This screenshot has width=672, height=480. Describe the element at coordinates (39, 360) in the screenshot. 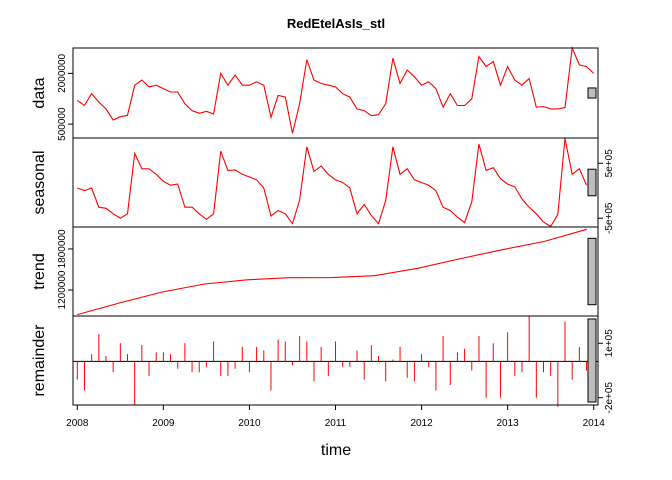

I see `remainder-y-label: remainder` at that location.